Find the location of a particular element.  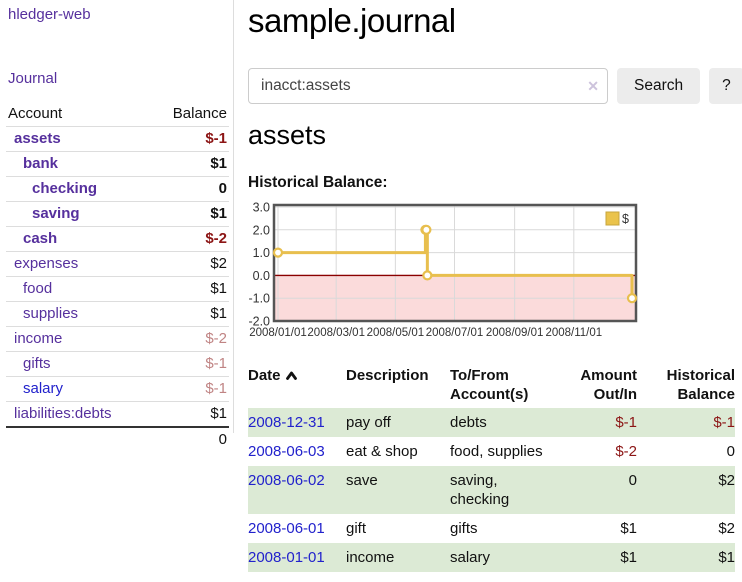

amount-cell: $-2 is located at coordinates (626, 451).